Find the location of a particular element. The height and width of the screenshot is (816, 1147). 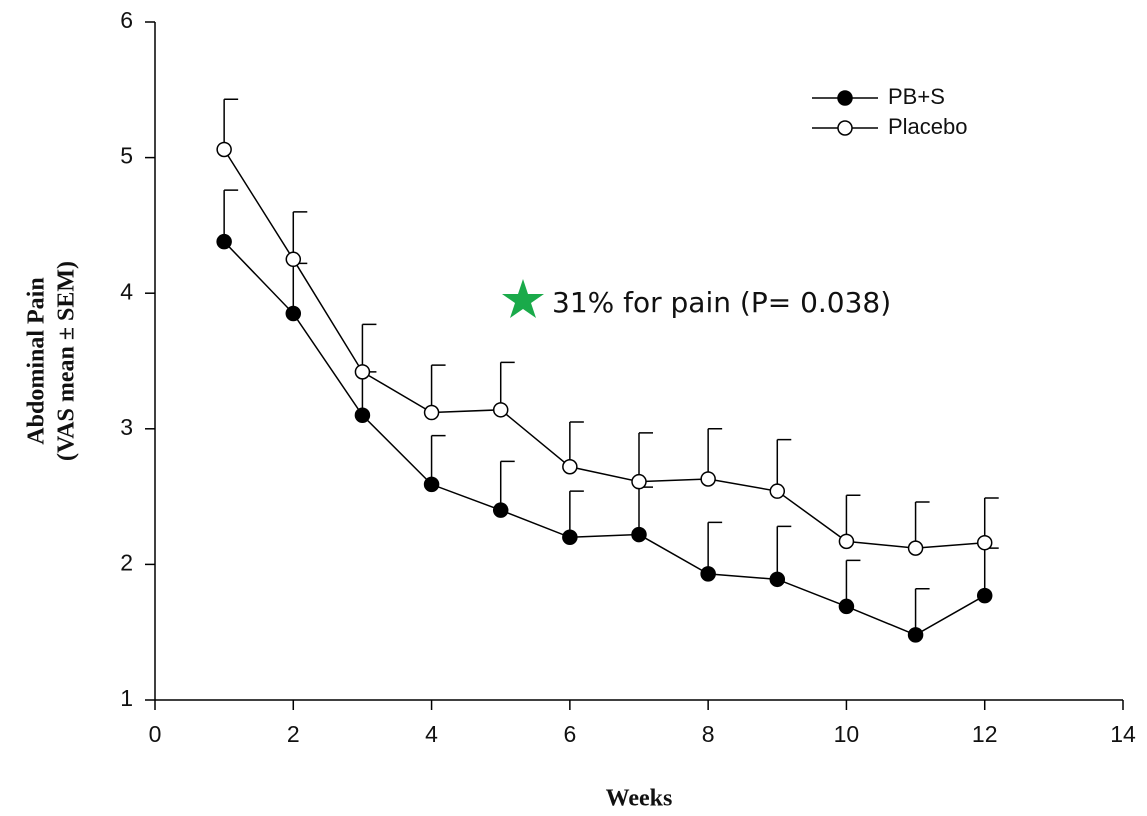

y-axis-label: Abdominal Pain (VAS mean ± SEM) is located at coordinates (52, 361).